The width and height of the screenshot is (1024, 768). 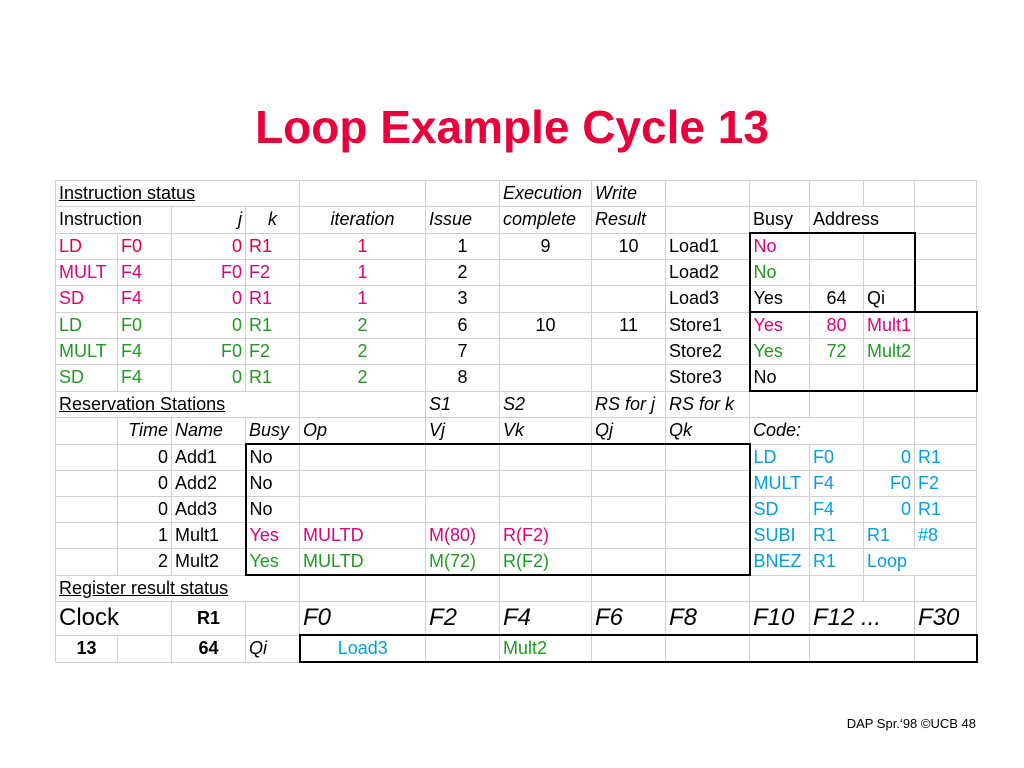 What do you see at coordinates (889, 509) in the screenshot?
I see `code-arg-b: 0` at bounding box center [889, 509].